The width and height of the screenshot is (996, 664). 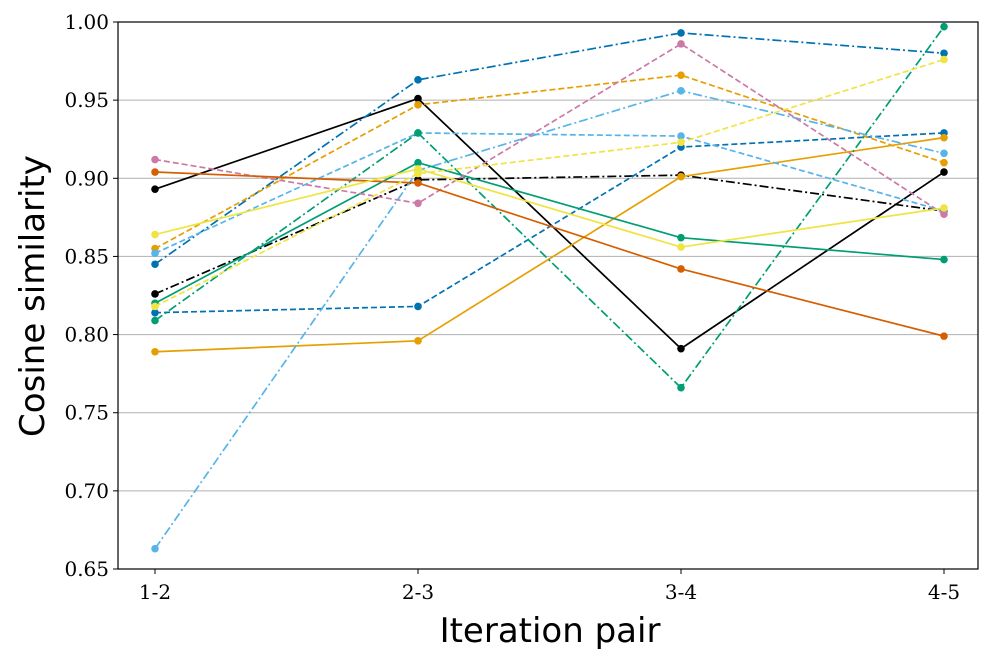 I want to click on y-tick-label: 0.80, so click(x=86, y=335).